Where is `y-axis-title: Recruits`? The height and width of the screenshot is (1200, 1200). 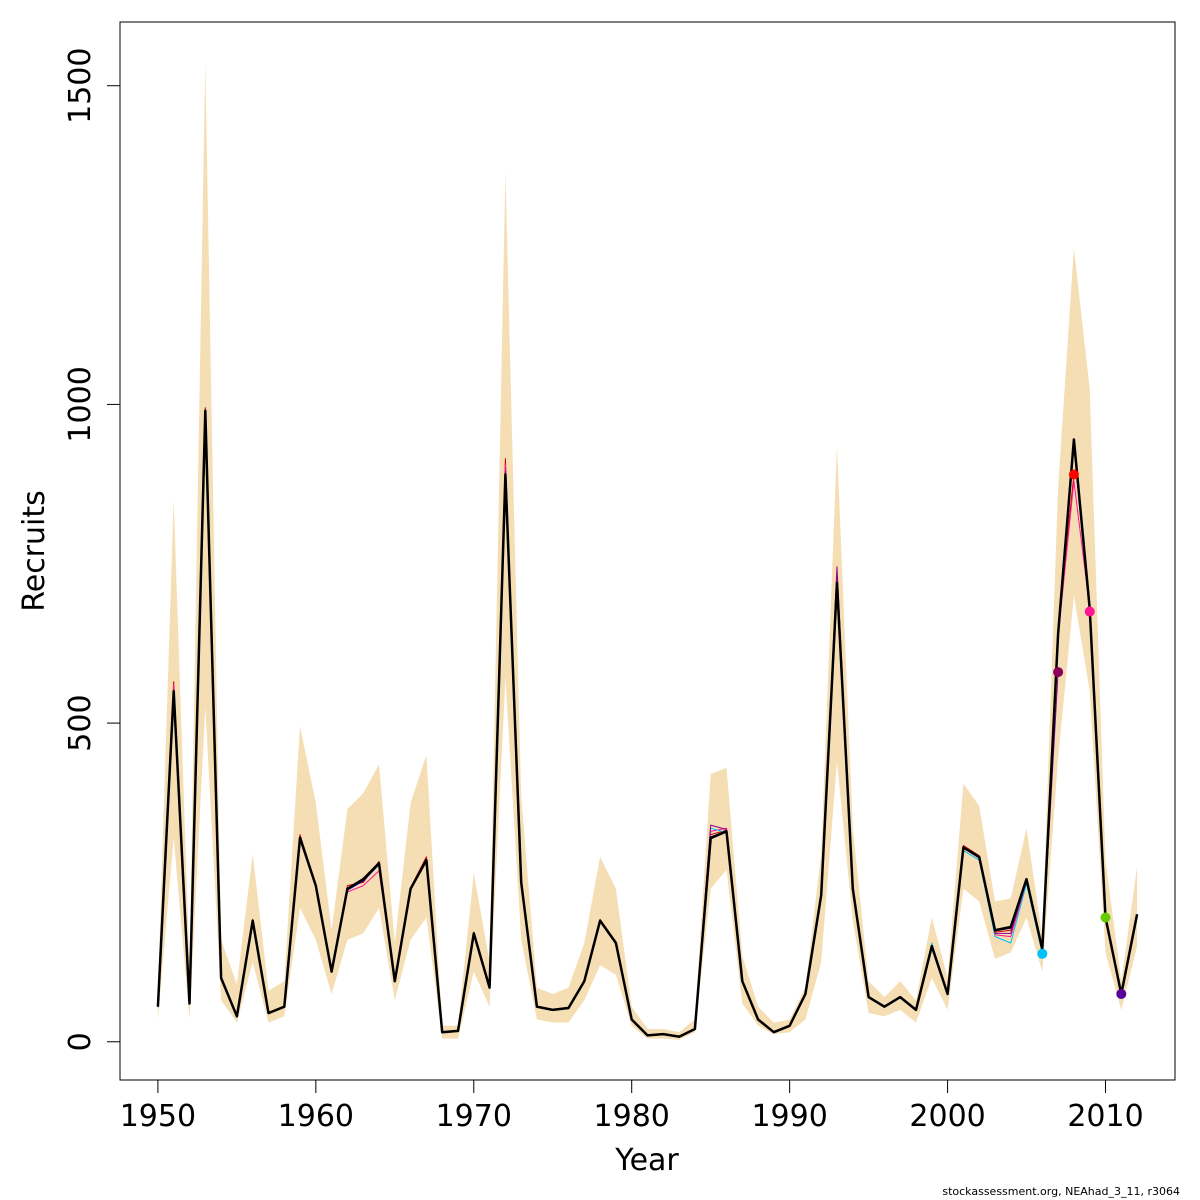
y-axis-title: Recruits is located at coordinates (34, 551).